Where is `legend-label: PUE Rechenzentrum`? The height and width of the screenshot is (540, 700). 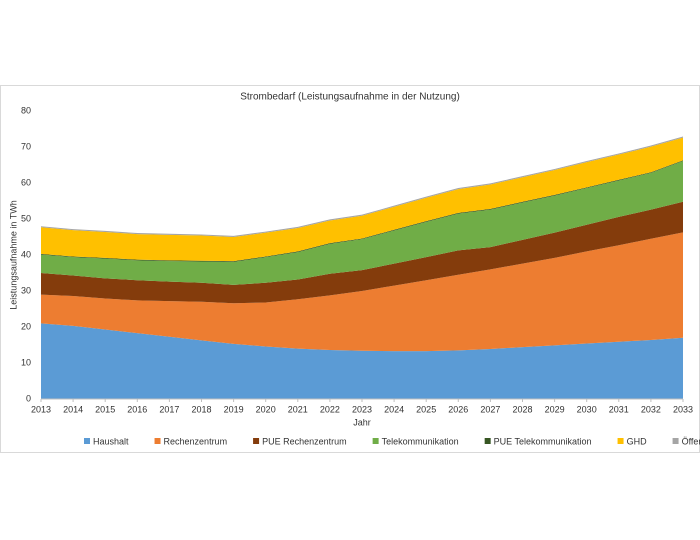
legend-label: PUE Rechenzentrum is located at coordinates (304, 441).